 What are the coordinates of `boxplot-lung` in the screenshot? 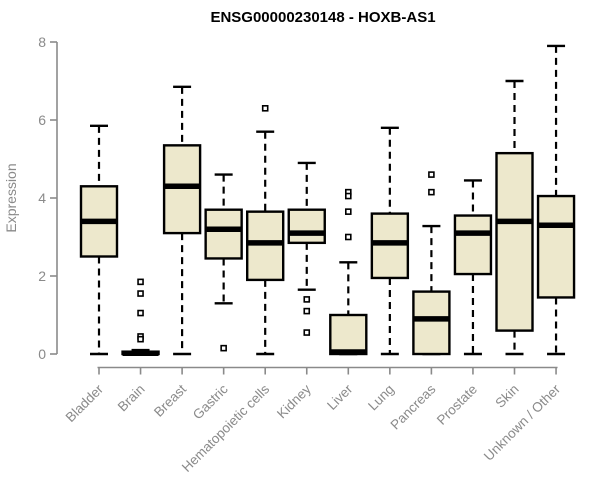 It's located at (390, 241).